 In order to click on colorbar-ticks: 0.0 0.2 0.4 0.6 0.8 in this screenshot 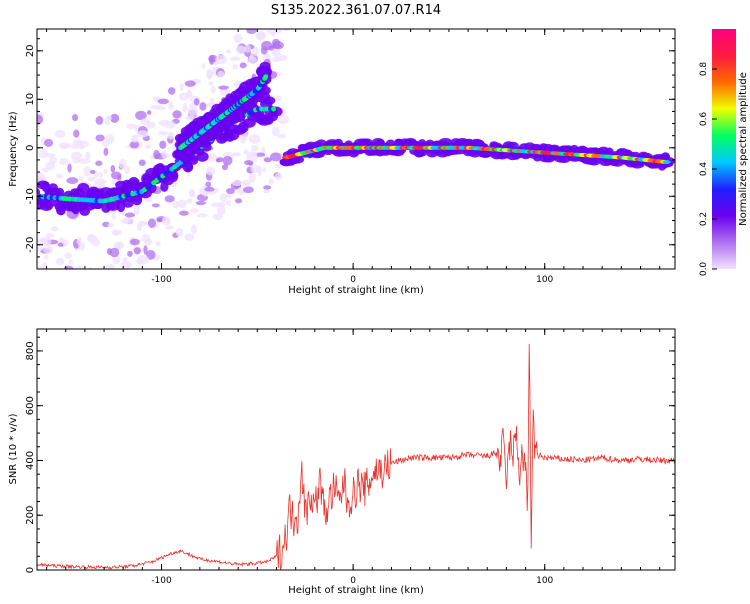, I will do `click(708, 169)`.